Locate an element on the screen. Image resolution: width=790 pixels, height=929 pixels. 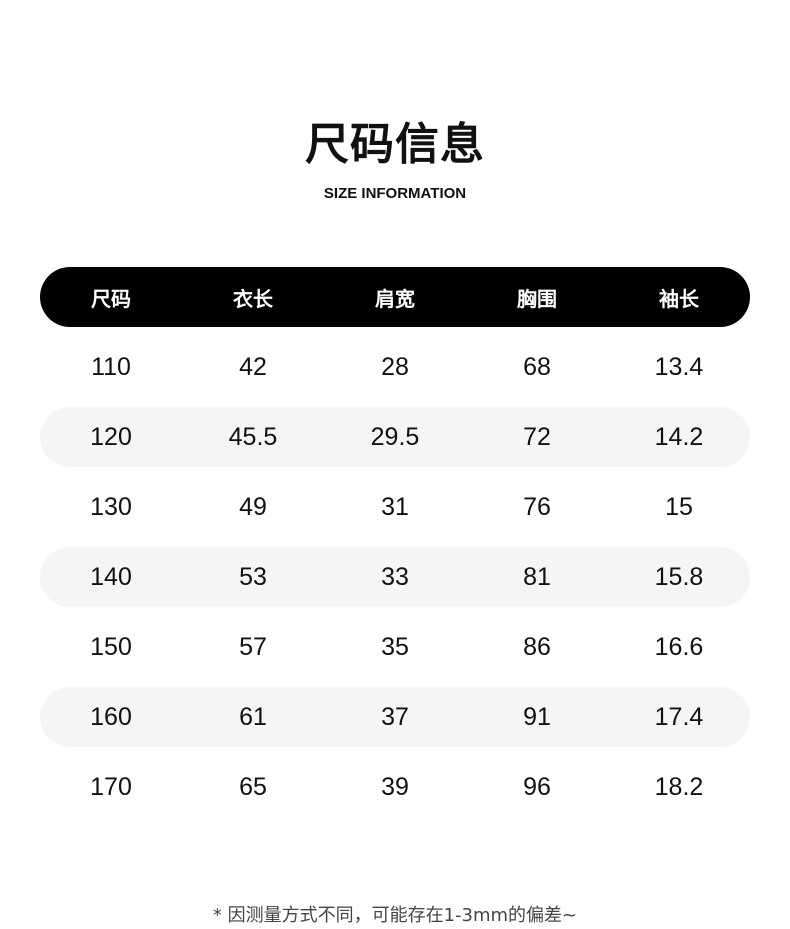
header-cell: 衣长 is located at coordinates (253, 298).